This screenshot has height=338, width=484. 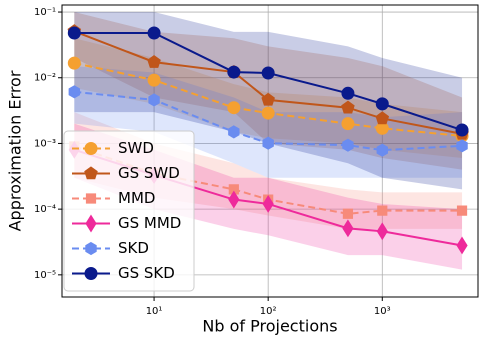 I want to click on legend-label: SKD, so click(x=133, y=248).